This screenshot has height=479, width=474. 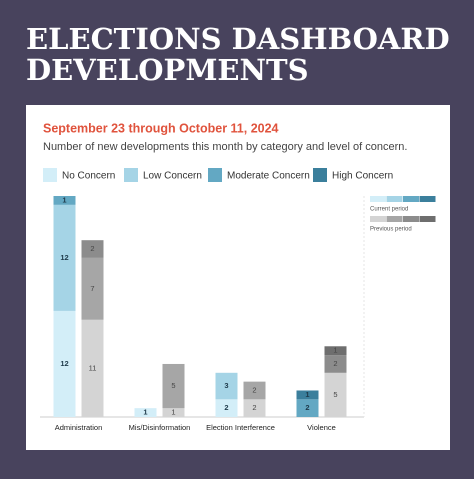 I want to click on title-line: ELECTIONS DASHBOARD, so click(x=238, y=39).